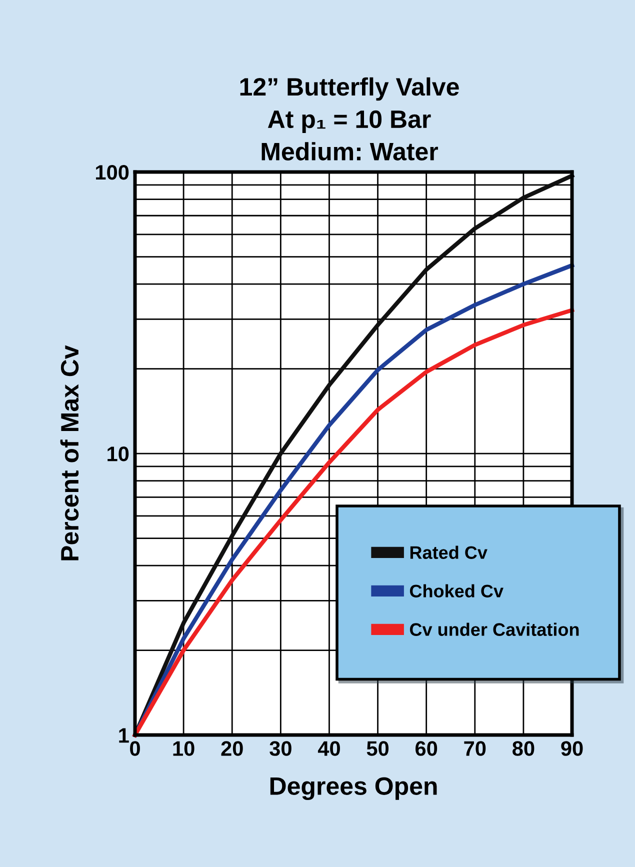  What do you see at coordinates (118, 454) in the screenshot?
I see `y-tick-label: 10` at bounding box center [118, 454].